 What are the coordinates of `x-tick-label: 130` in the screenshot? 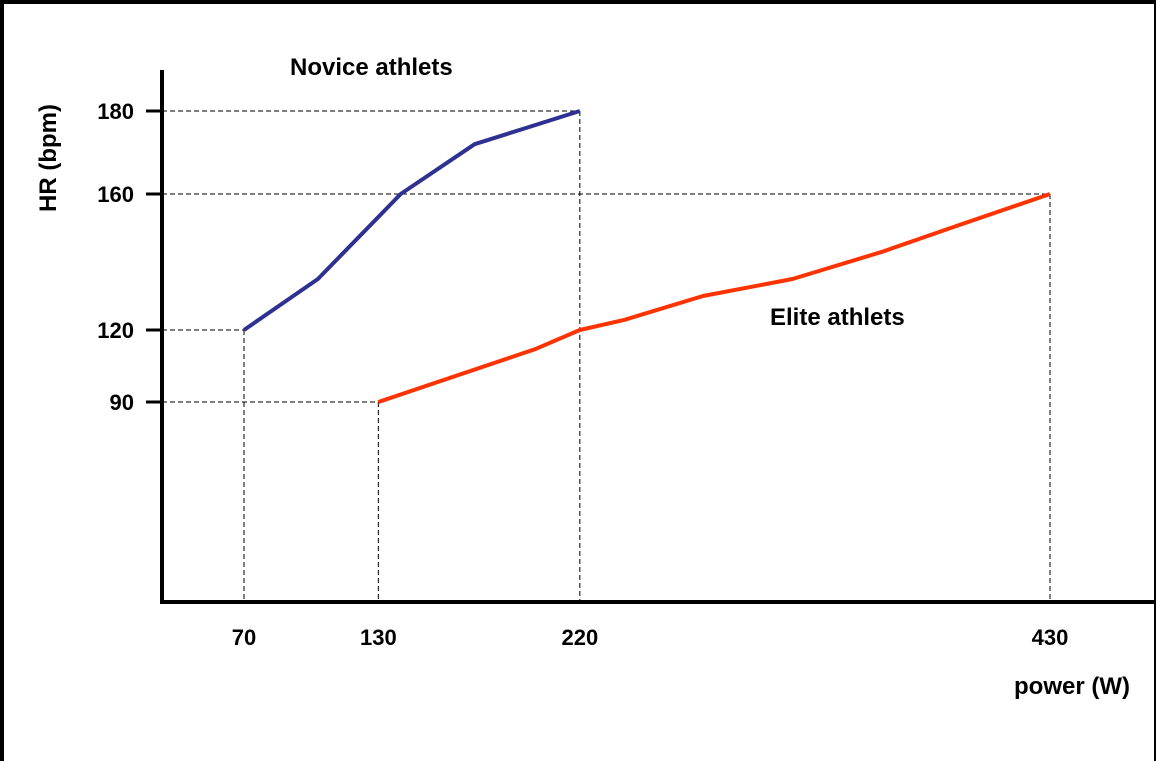 It's located at (378, 637).